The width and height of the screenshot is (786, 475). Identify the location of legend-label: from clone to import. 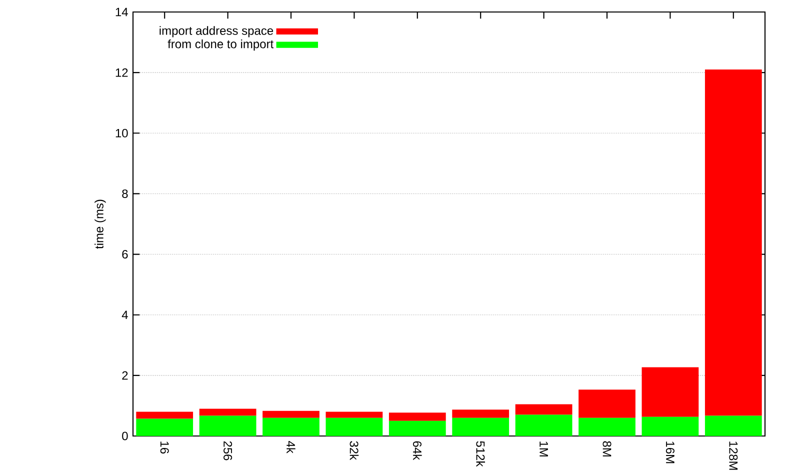
(221, 45).